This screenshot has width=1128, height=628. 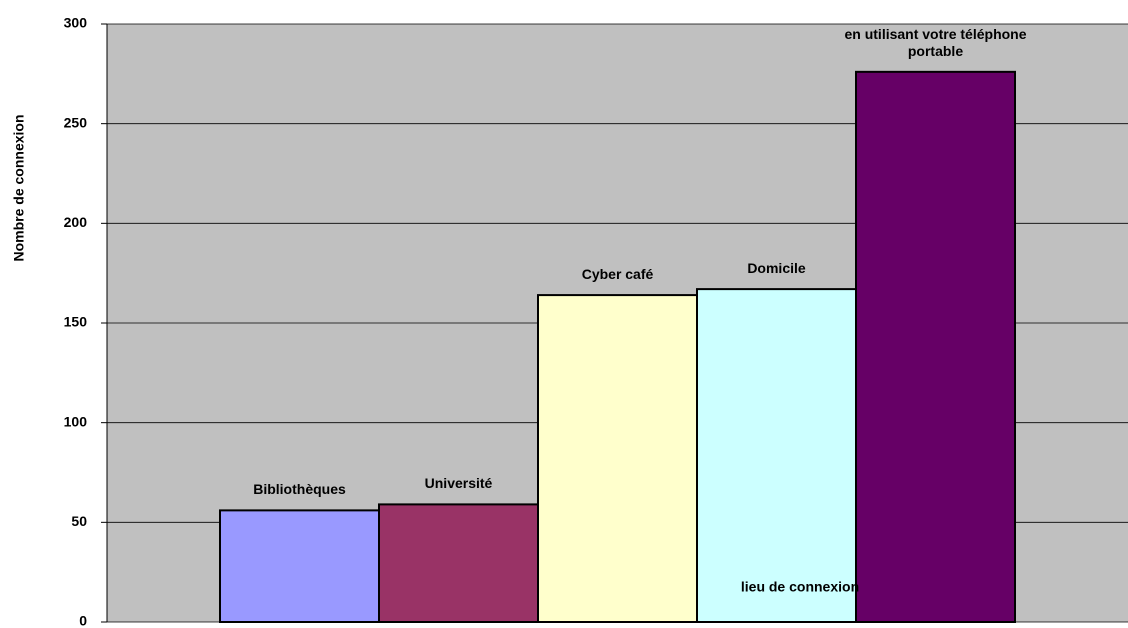 What do you see at coordinates (76, 222) in the screenshot?
I see `y-tick-label: 200` at bounding box center [76, 222].